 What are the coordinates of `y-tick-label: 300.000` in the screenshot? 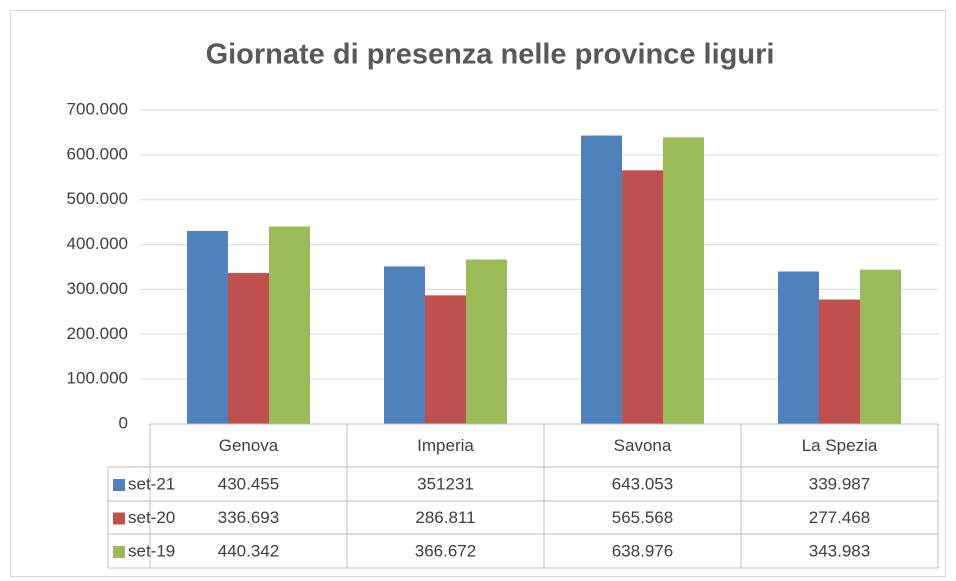 It's located at (97, 288).